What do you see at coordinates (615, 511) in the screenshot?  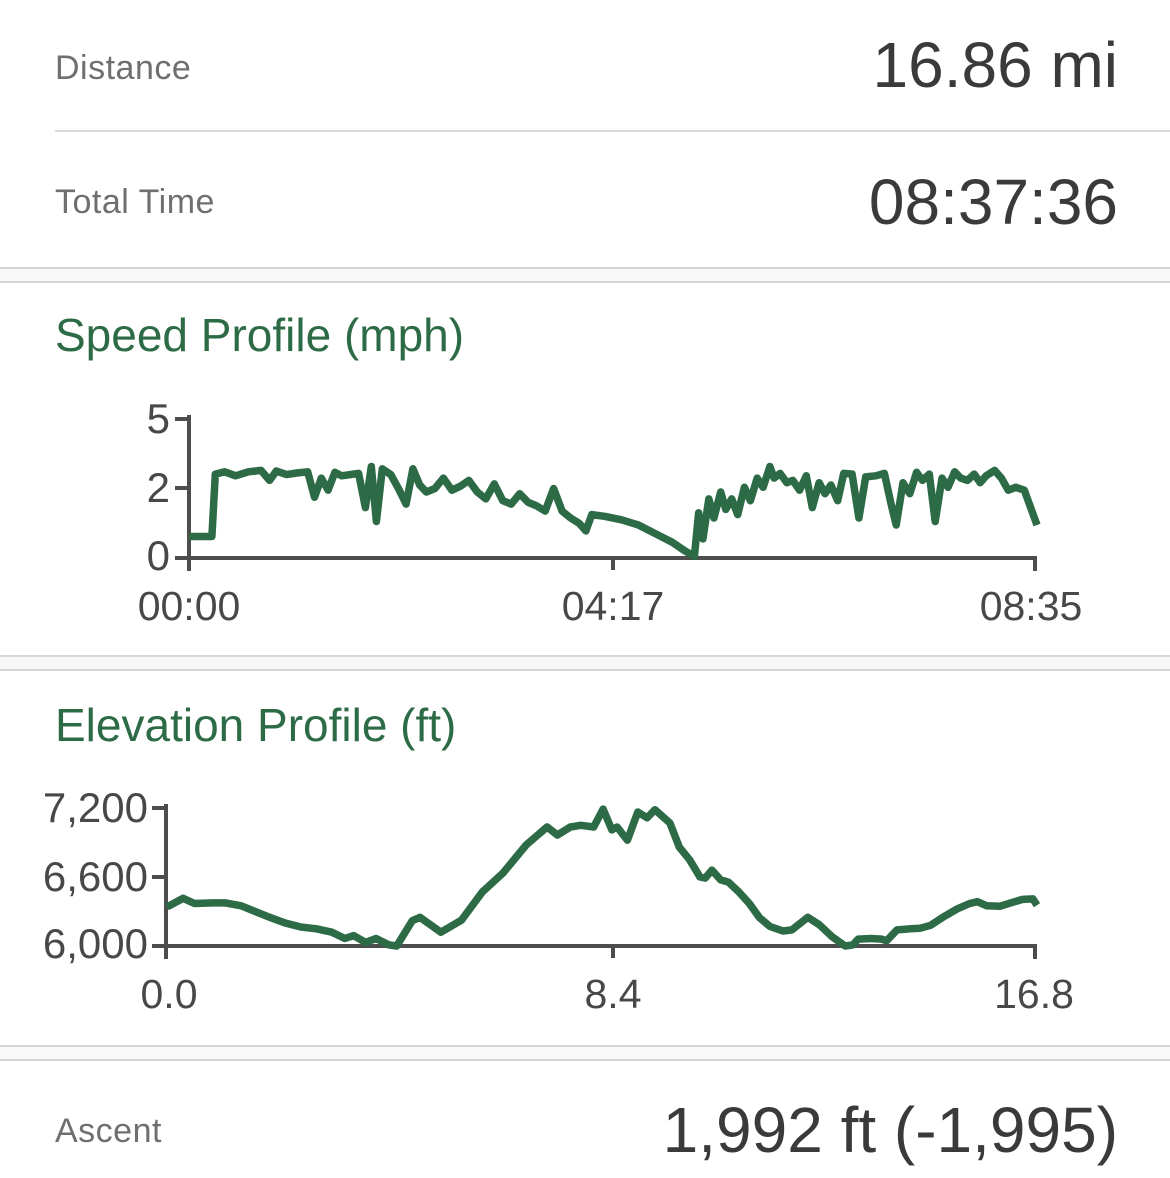 I see `speed-series-line` at bounding box center [615, 511].